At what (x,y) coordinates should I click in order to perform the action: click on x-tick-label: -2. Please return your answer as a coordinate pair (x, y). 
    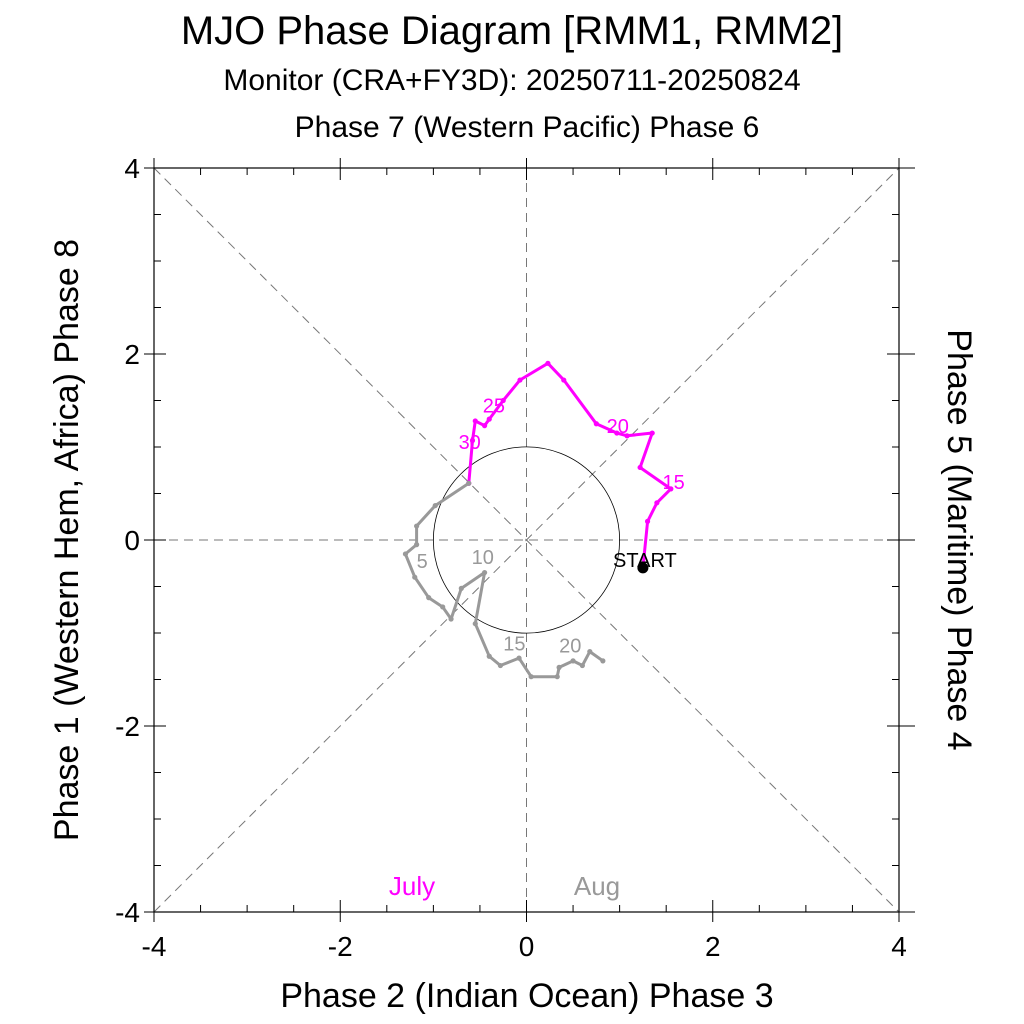
    Looking at the image, I should click on (340, 946).